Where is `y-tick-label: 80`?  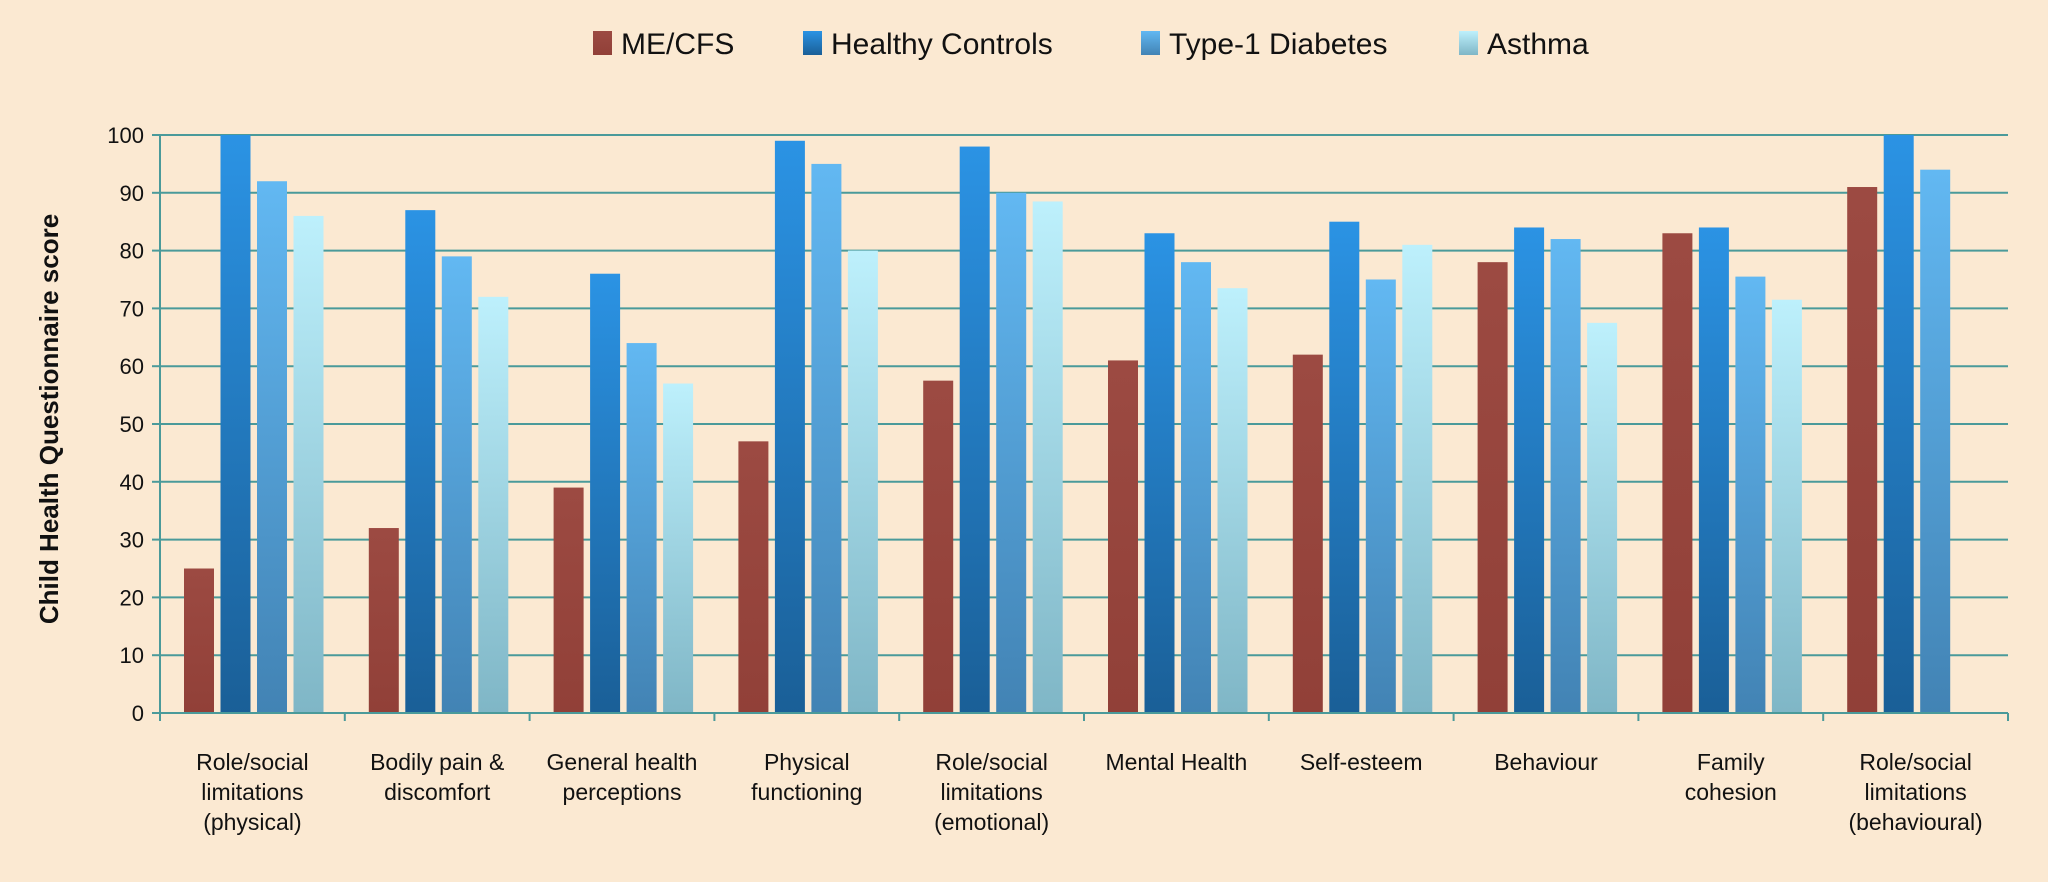
y-tick-label: 80 is located at coordinates (132, 251).